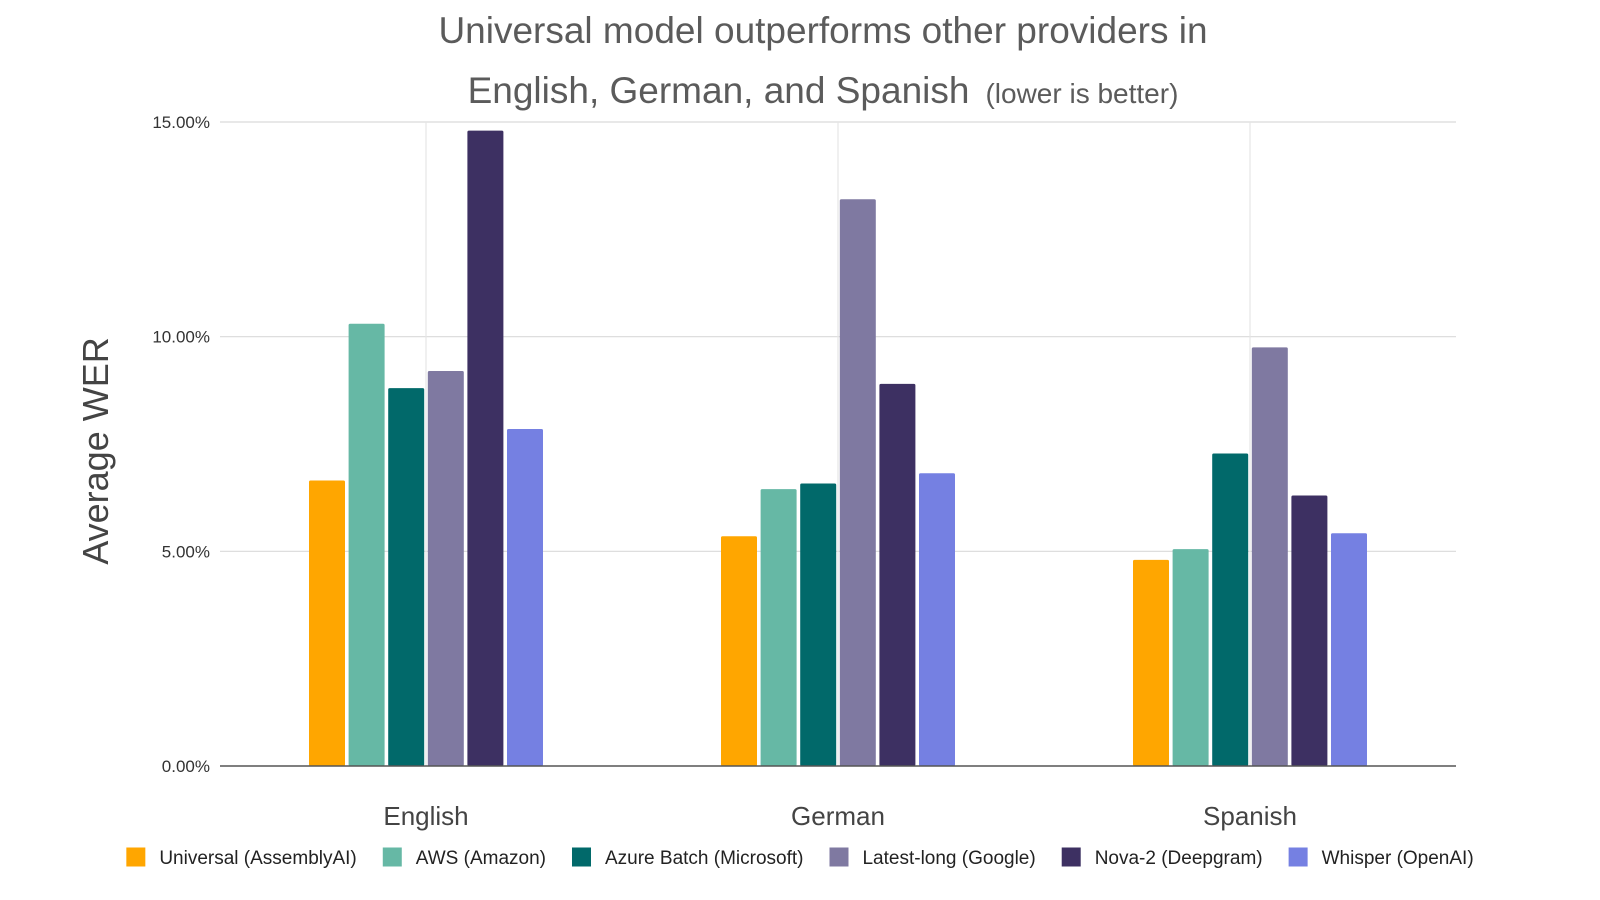 This screenshot has width=1600, height=900. I want to click on chart-title-note: (lower is better), so click(1081, 93).